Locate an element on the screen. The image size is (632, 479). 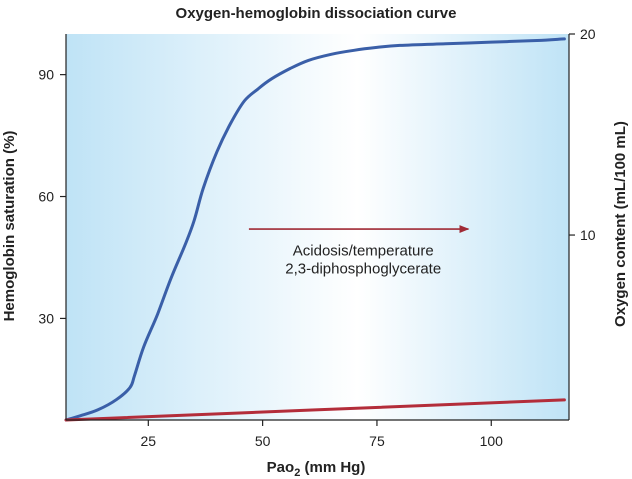
y2-tick-label: 10 is located at coordinates (588, 235).